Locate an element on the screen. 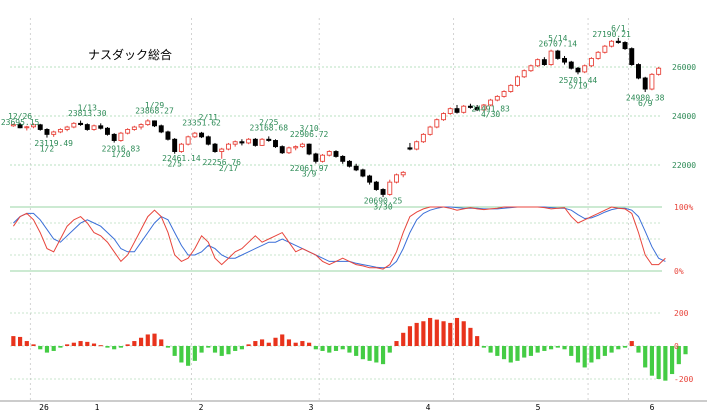 The image size is (707, 414). macd-tick-label: 0 is located at coordinates (676, 346).